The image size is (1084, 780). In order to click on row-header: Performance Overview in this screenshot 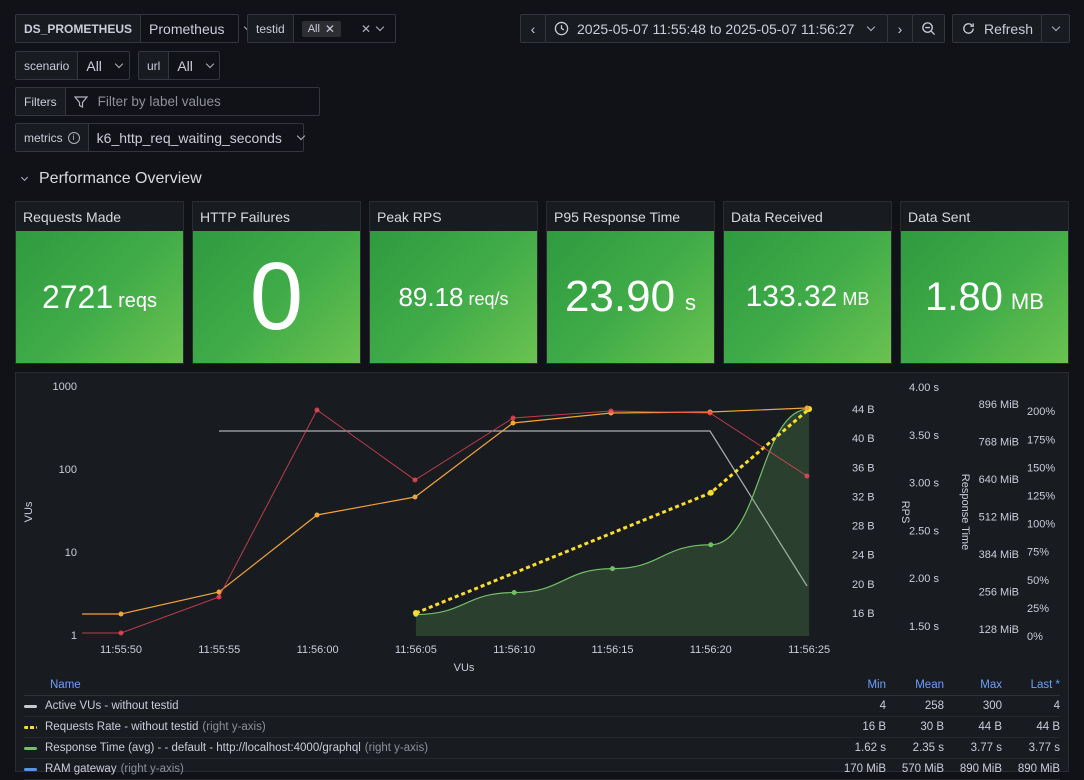, I will do `click(111, 179)`.